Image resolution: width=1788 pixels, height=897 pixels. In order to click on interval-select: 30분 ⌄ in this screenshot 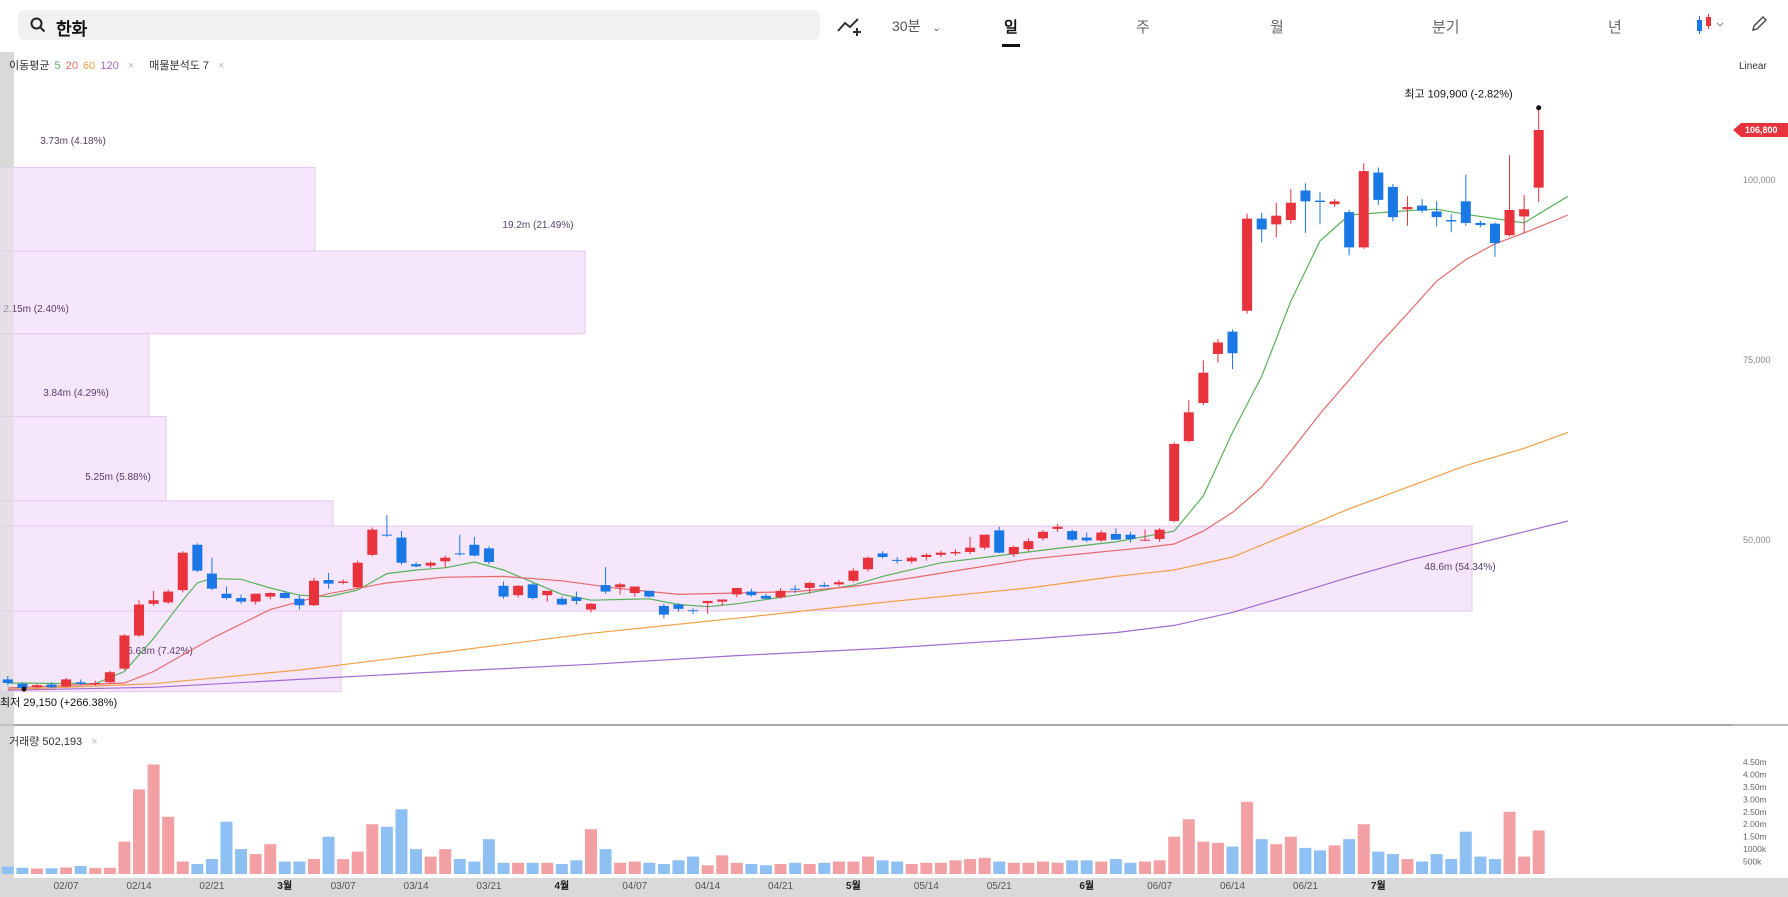, I will do `click(916, 26)`.